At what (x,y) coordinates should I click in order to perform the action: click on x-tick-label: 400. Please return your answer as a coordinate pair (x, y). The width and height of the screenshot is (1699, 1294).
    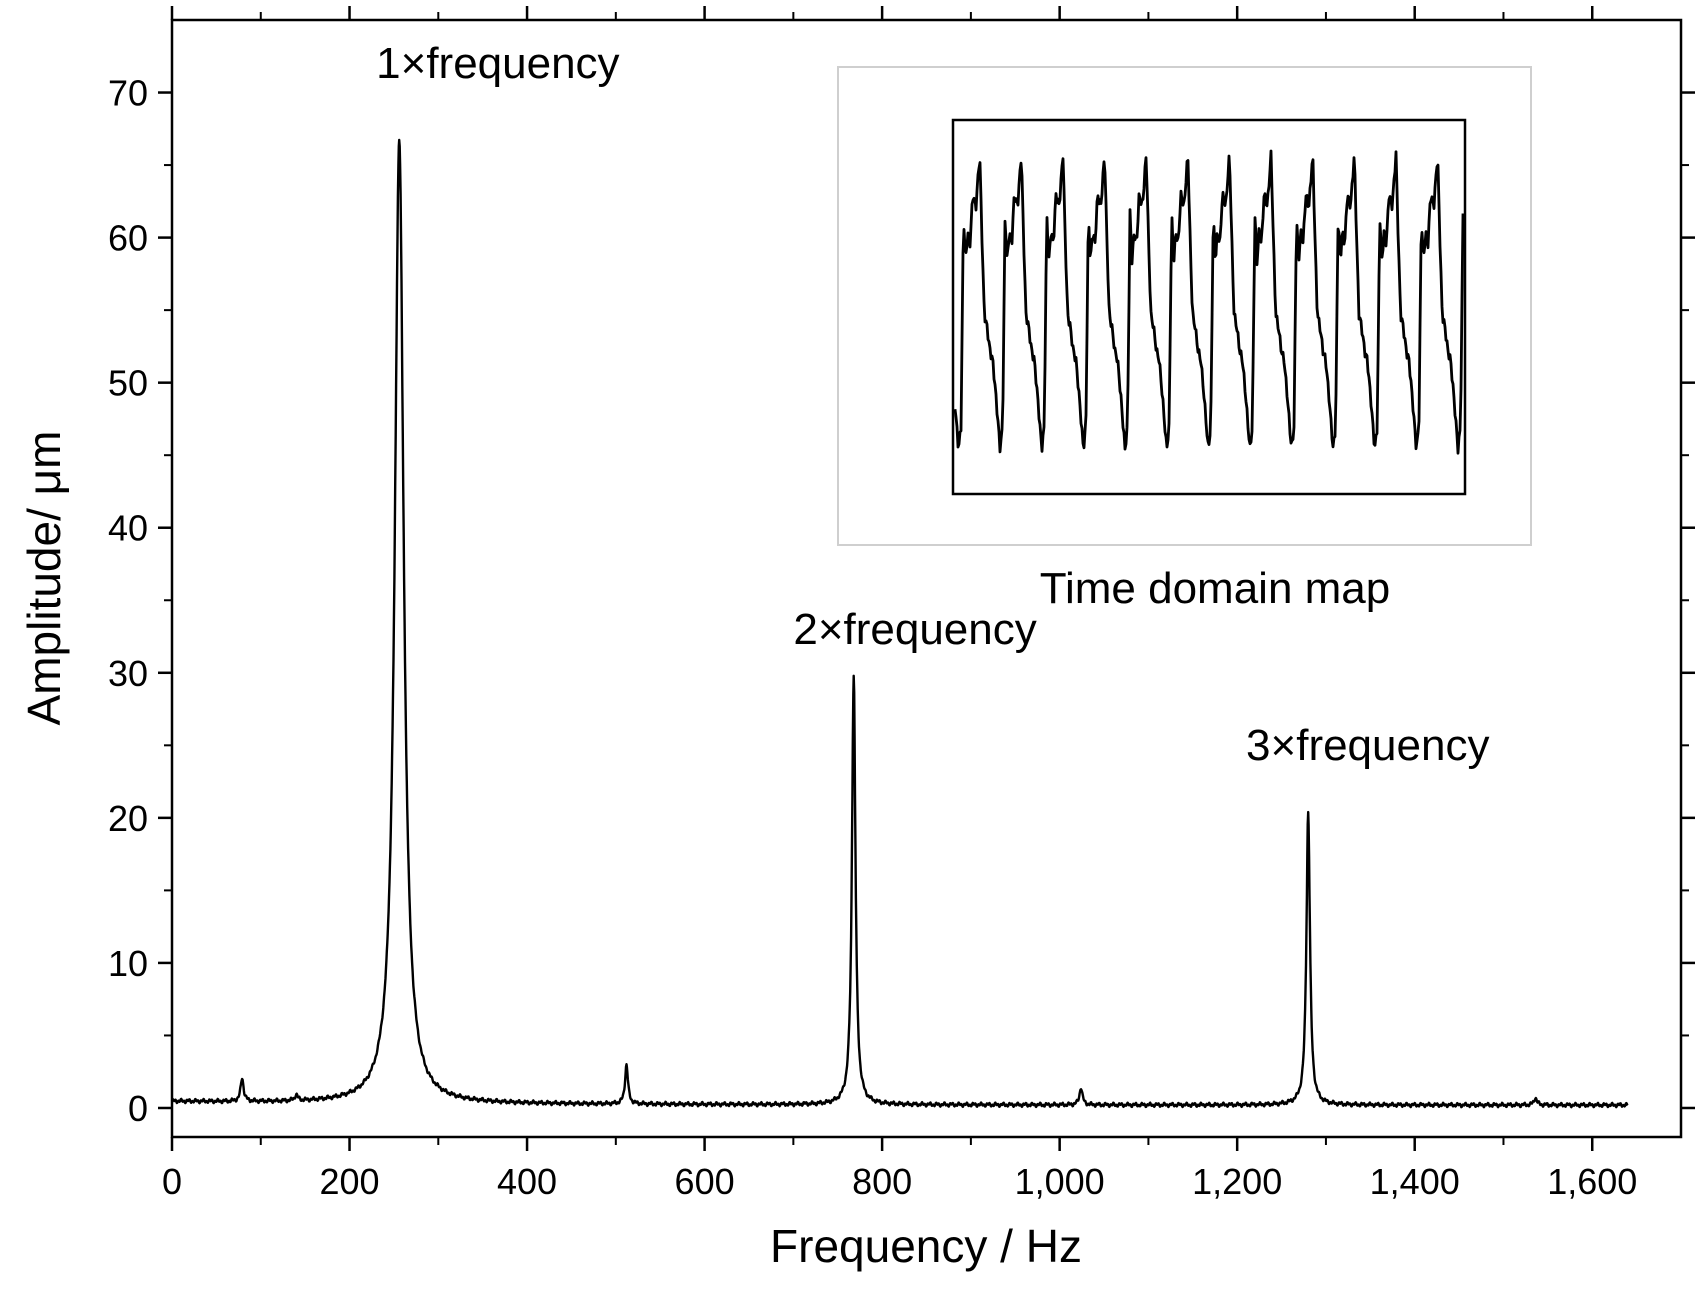
    Looking at the image, I should click on (527, 1181).